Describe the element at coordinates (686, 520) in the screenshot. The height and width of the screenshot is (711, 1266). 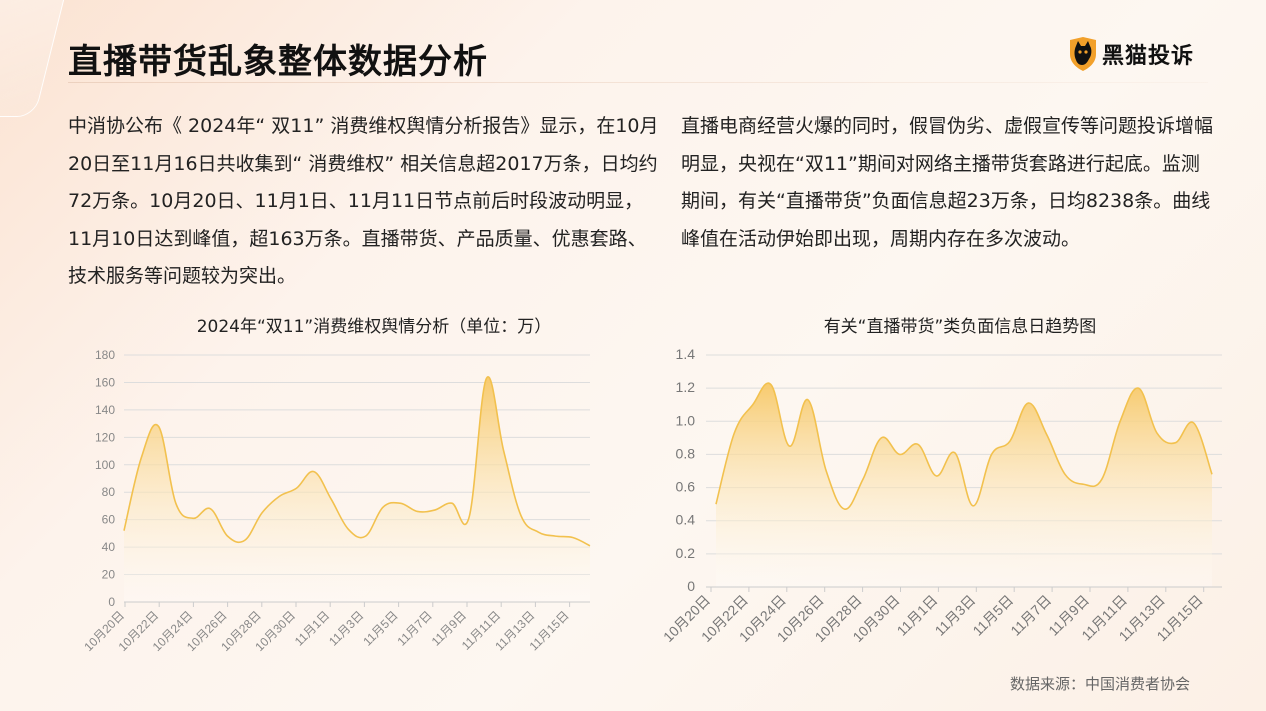
I see `y-tick-label: 0.4` at that location.